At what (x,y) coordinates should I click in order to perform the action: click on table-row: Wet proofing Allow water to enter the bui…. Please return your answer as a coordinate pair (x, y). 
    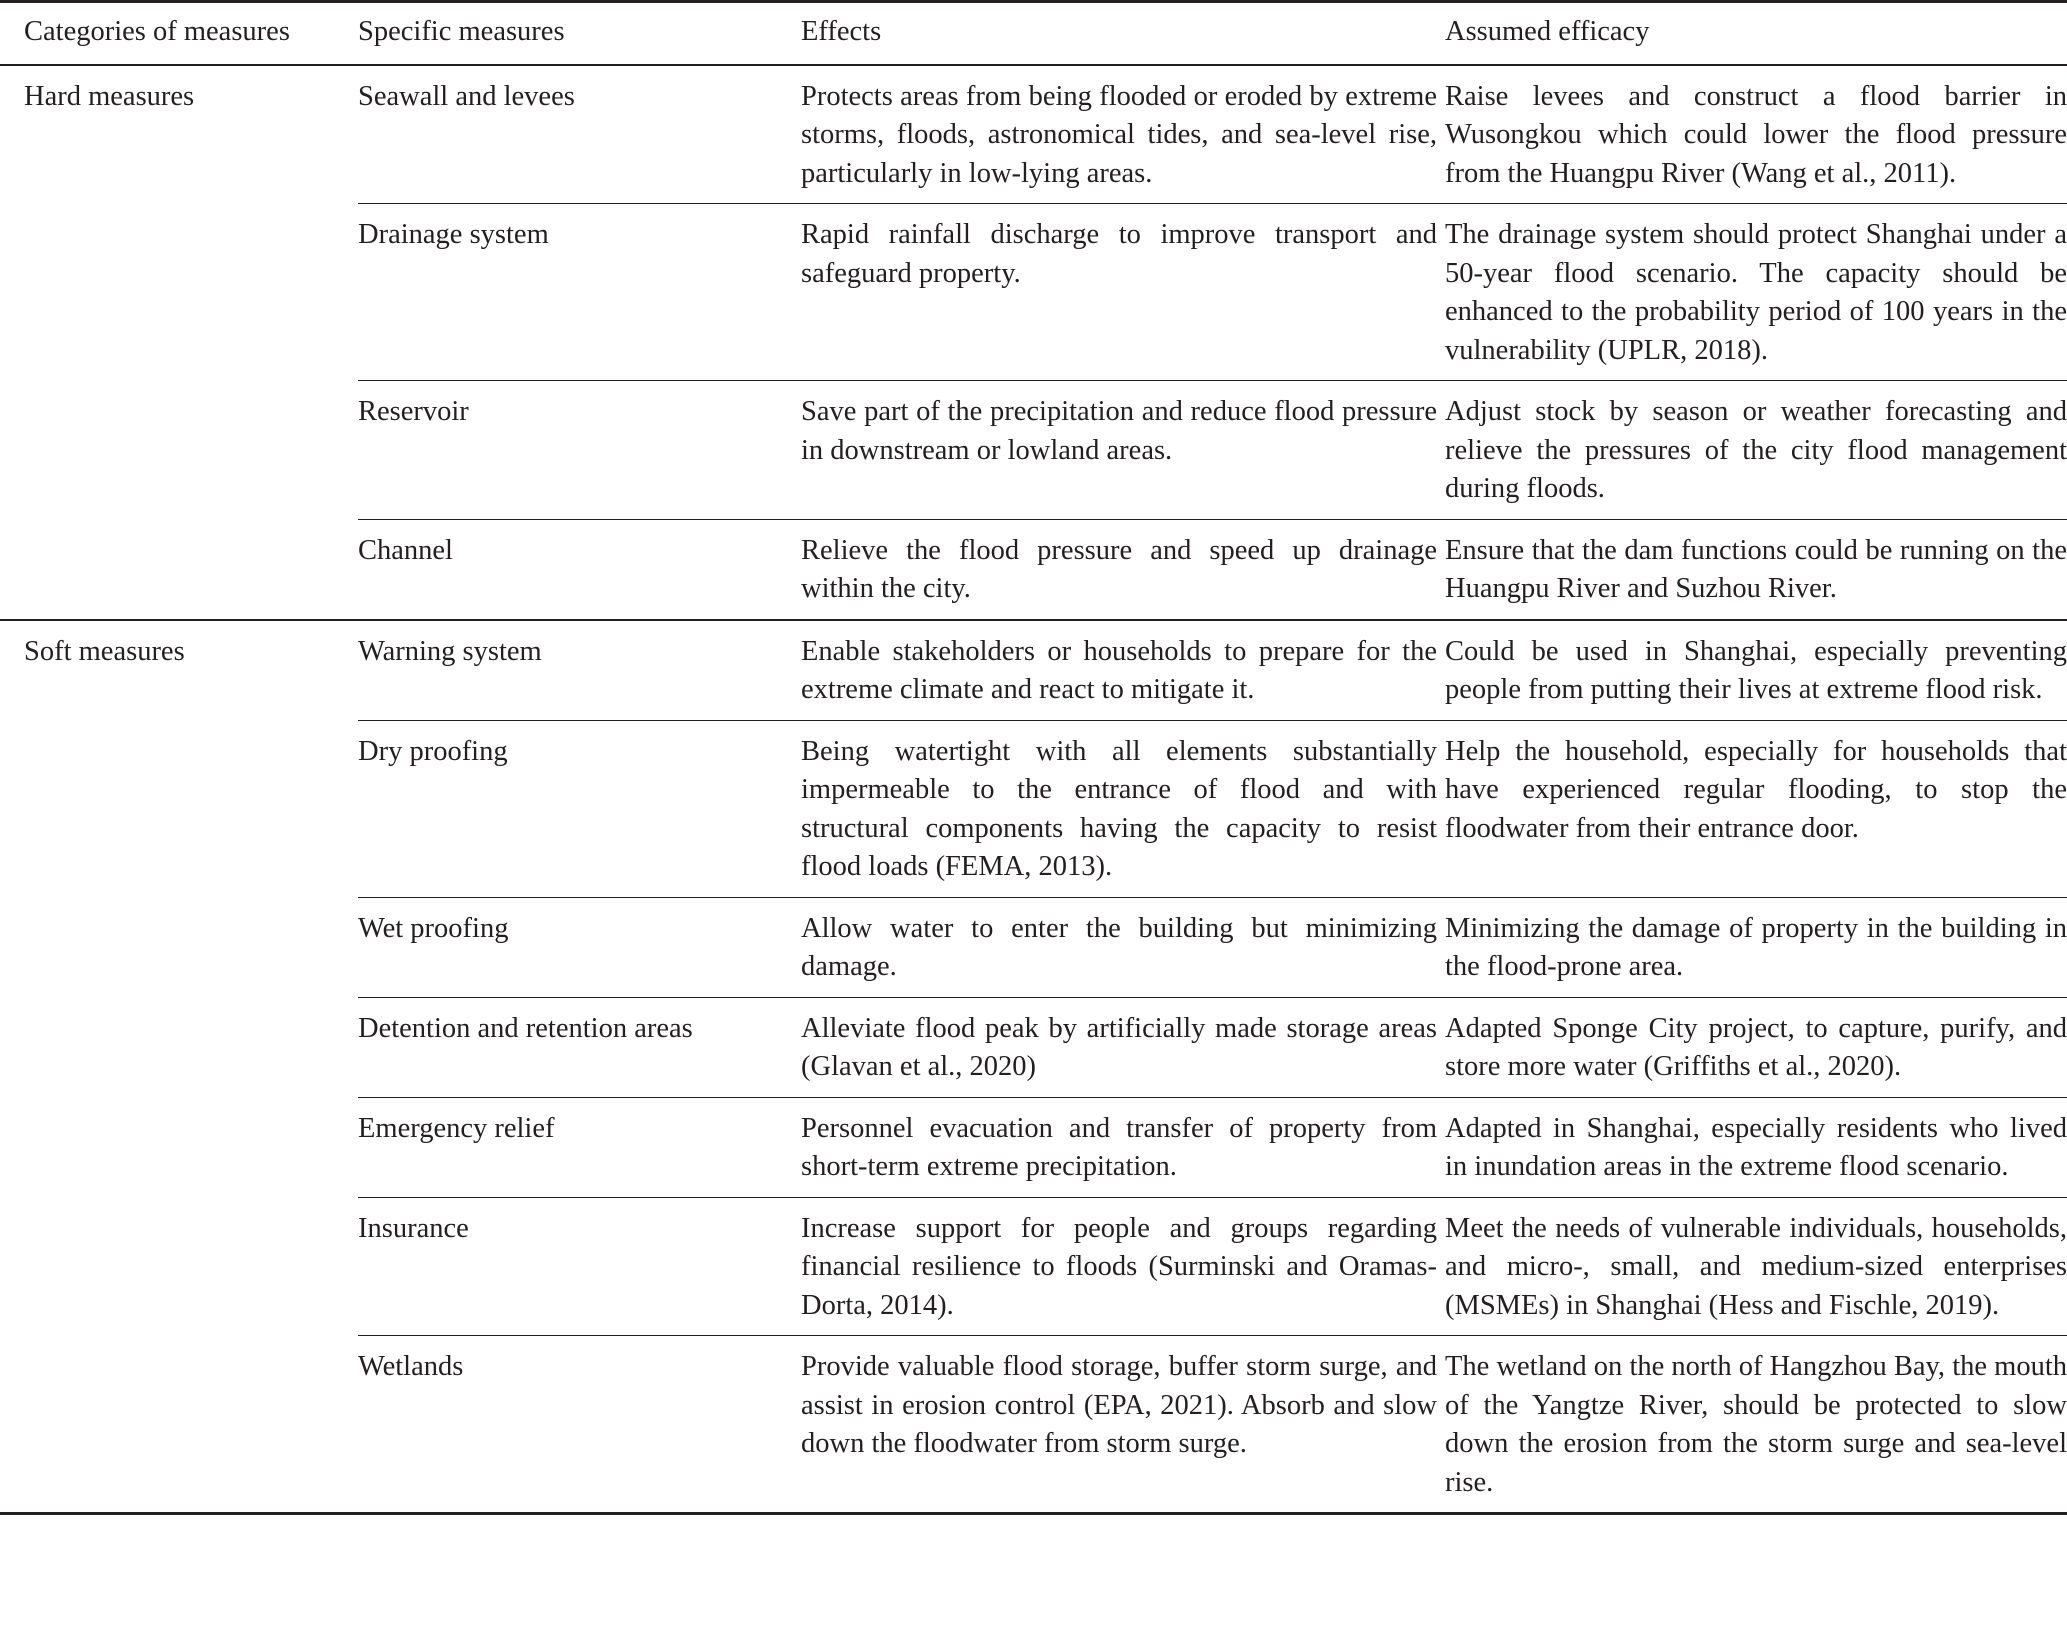
    Looking at the image, I should click on (1033, 946).